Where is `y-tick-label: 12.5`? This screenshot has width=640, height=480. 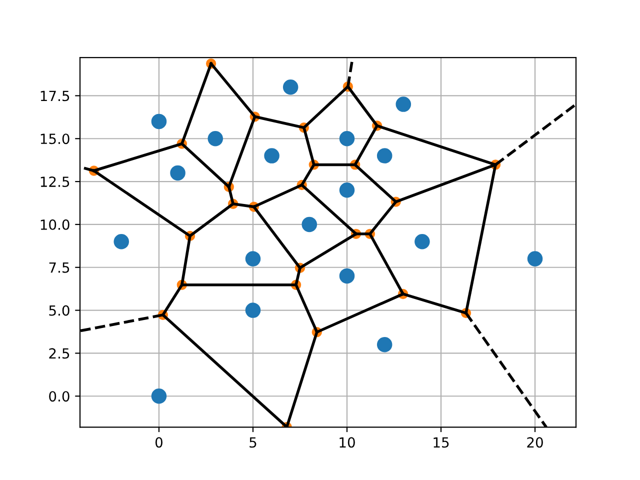
y-tick-label: 12.5 is located at coordinates (55, 182).